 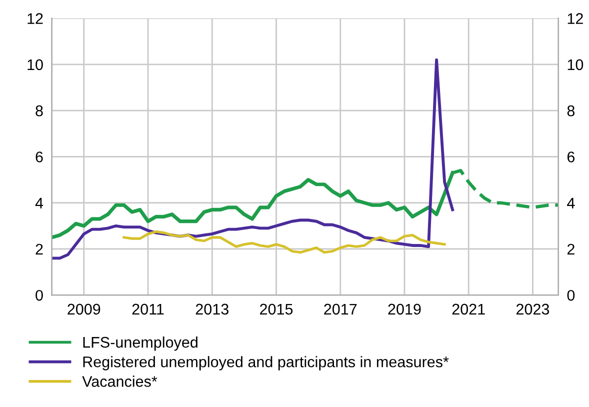 I want to click on legend-label: Vacancies*, so click(x=120, y=381).